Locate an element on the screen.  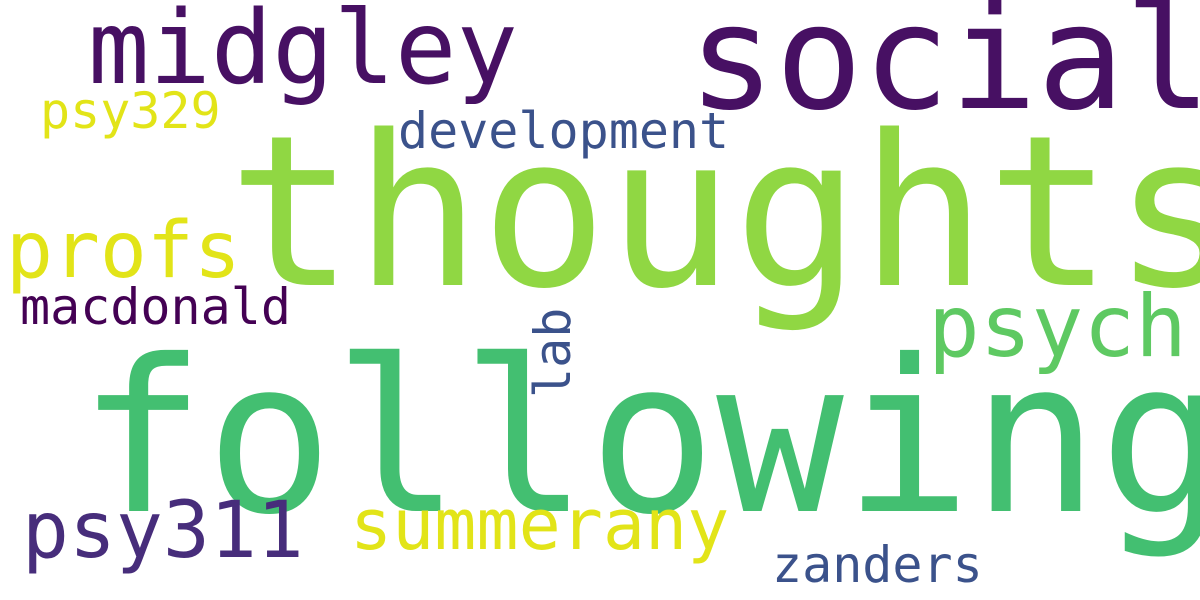
word-social: social is located at coordinates (944, 71).